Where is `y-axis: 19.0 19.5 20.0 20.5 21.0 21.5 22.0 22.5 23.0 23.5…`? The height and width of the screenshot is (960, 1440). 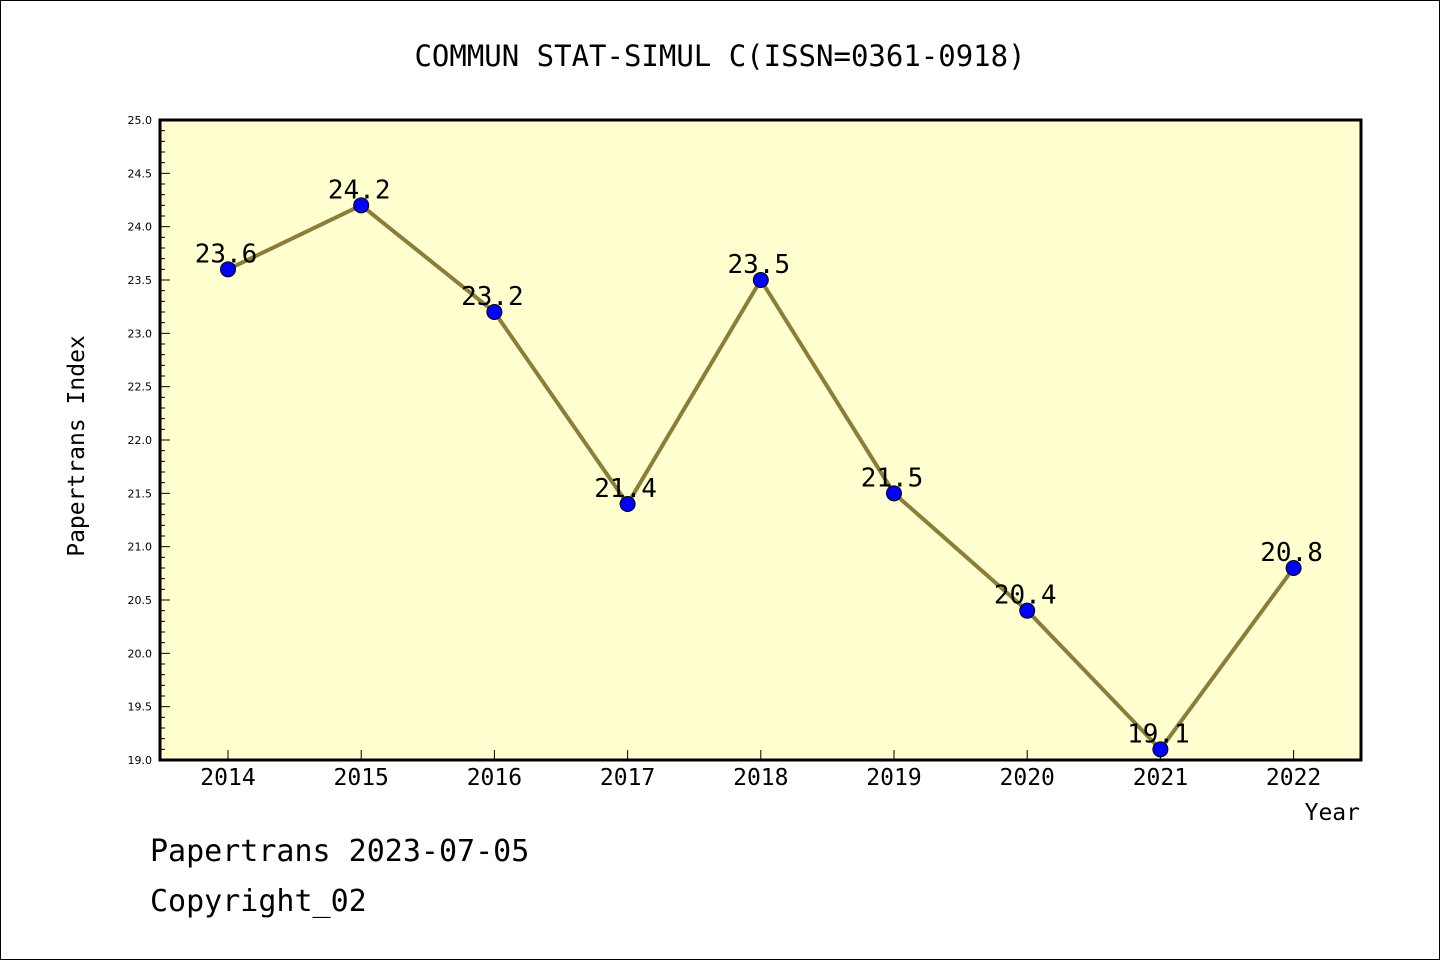 y-axis: 19.0 19.5 20.0 20.5 21.0 21.5 22.0 22.5 23.0 23.5… is located at coordinates (149, 440).